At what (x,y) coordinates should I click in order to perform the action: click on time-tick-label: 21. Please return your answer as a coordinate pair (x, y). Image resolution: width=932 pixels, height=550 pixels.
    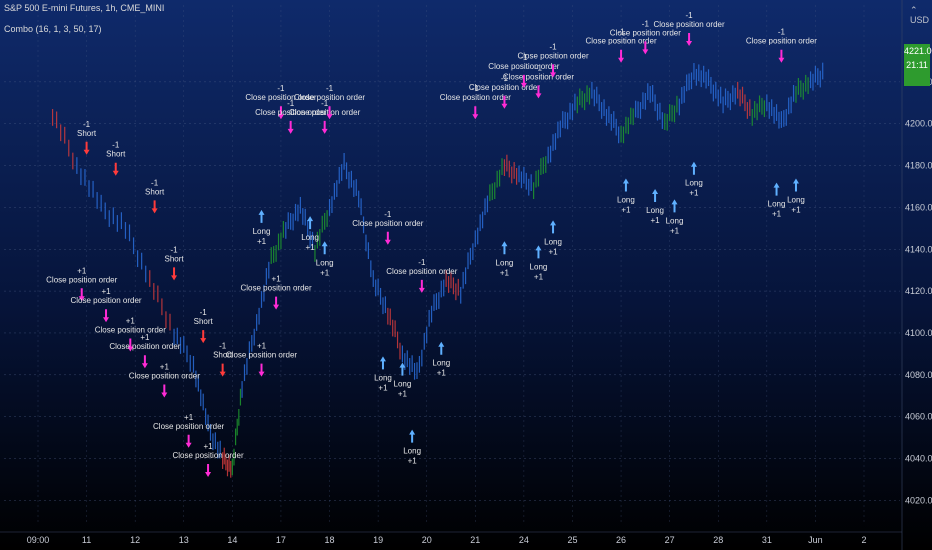
    Looking at the image, I should click on (475, 540).